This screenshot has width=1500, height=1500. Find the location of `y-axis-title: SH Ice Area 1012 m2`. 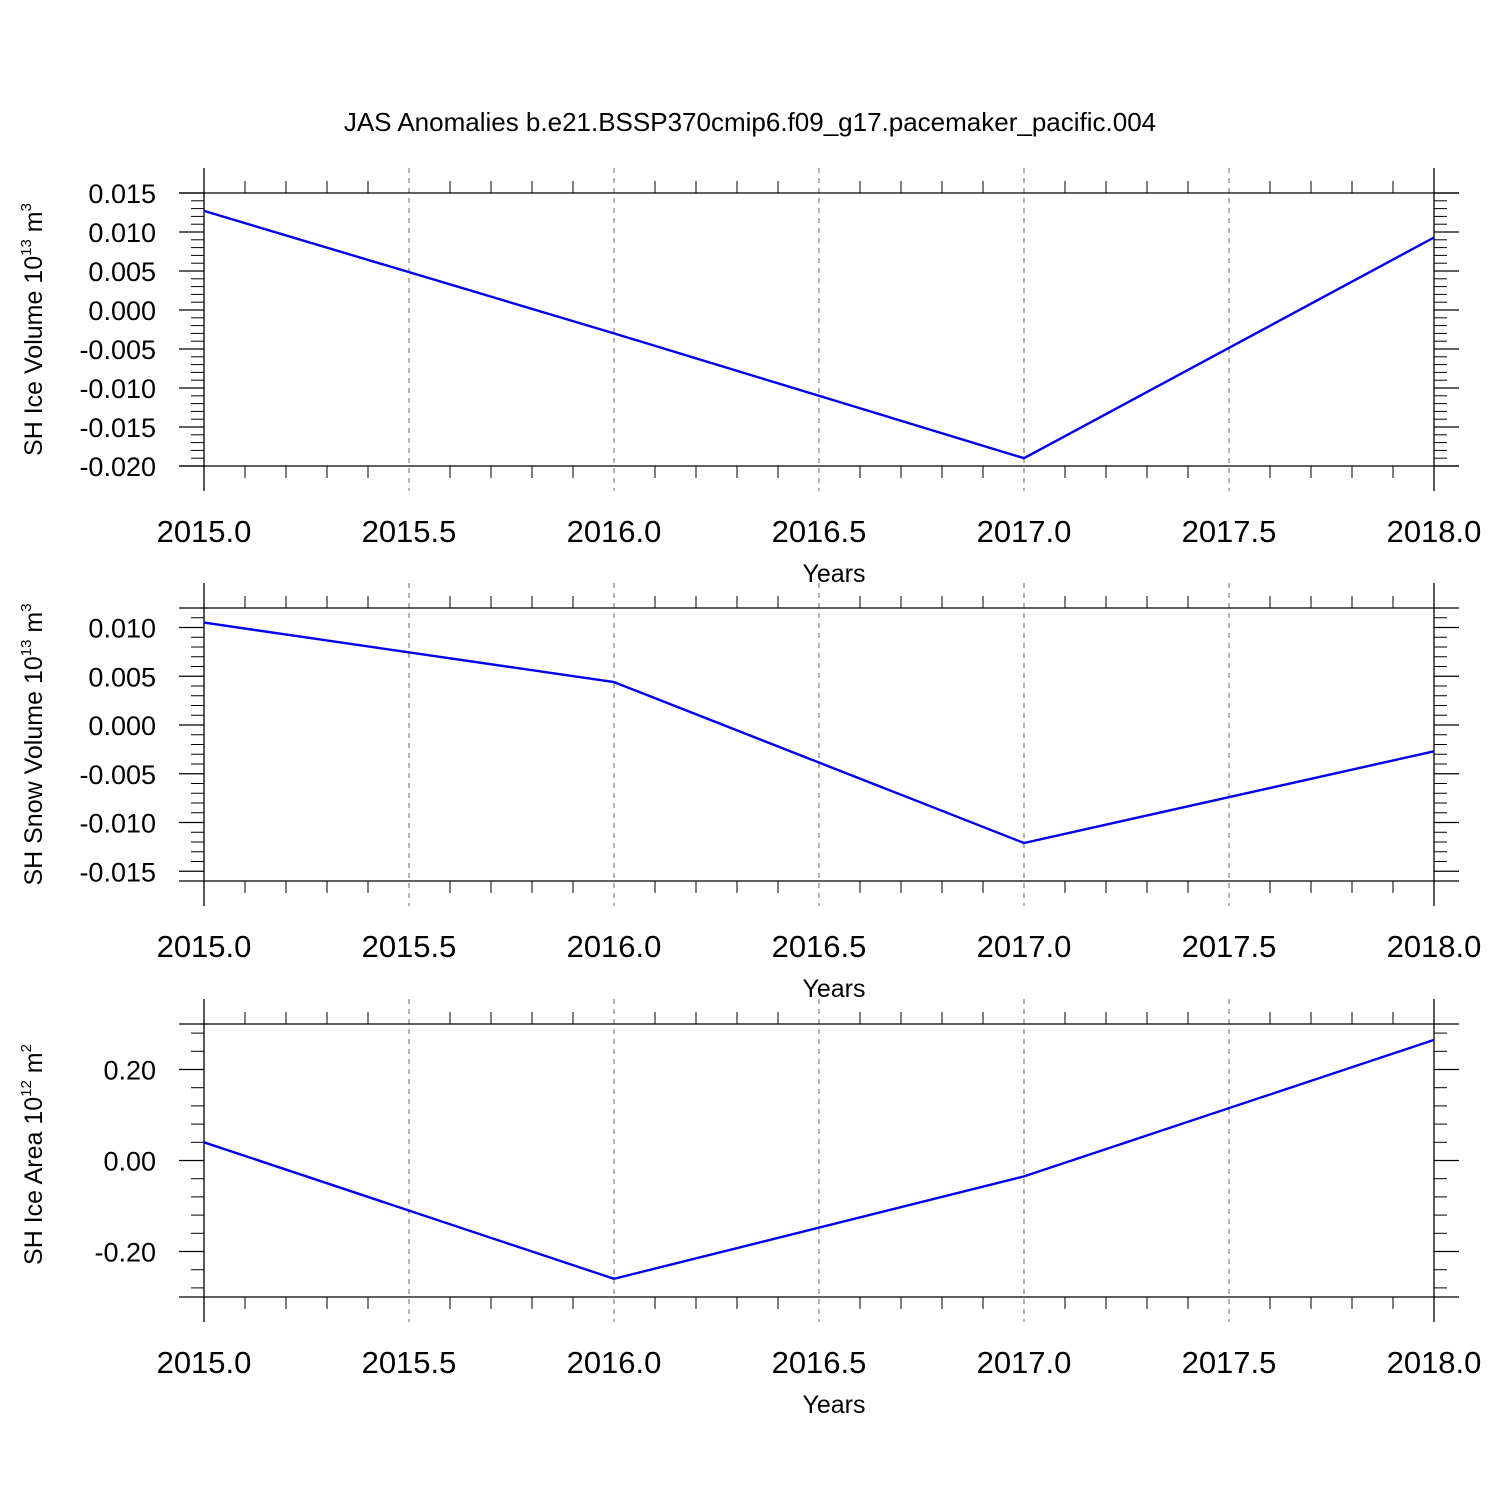

y-axis-title: SH Ice Area 1012 m2 is located at coordinates (33, 1154).